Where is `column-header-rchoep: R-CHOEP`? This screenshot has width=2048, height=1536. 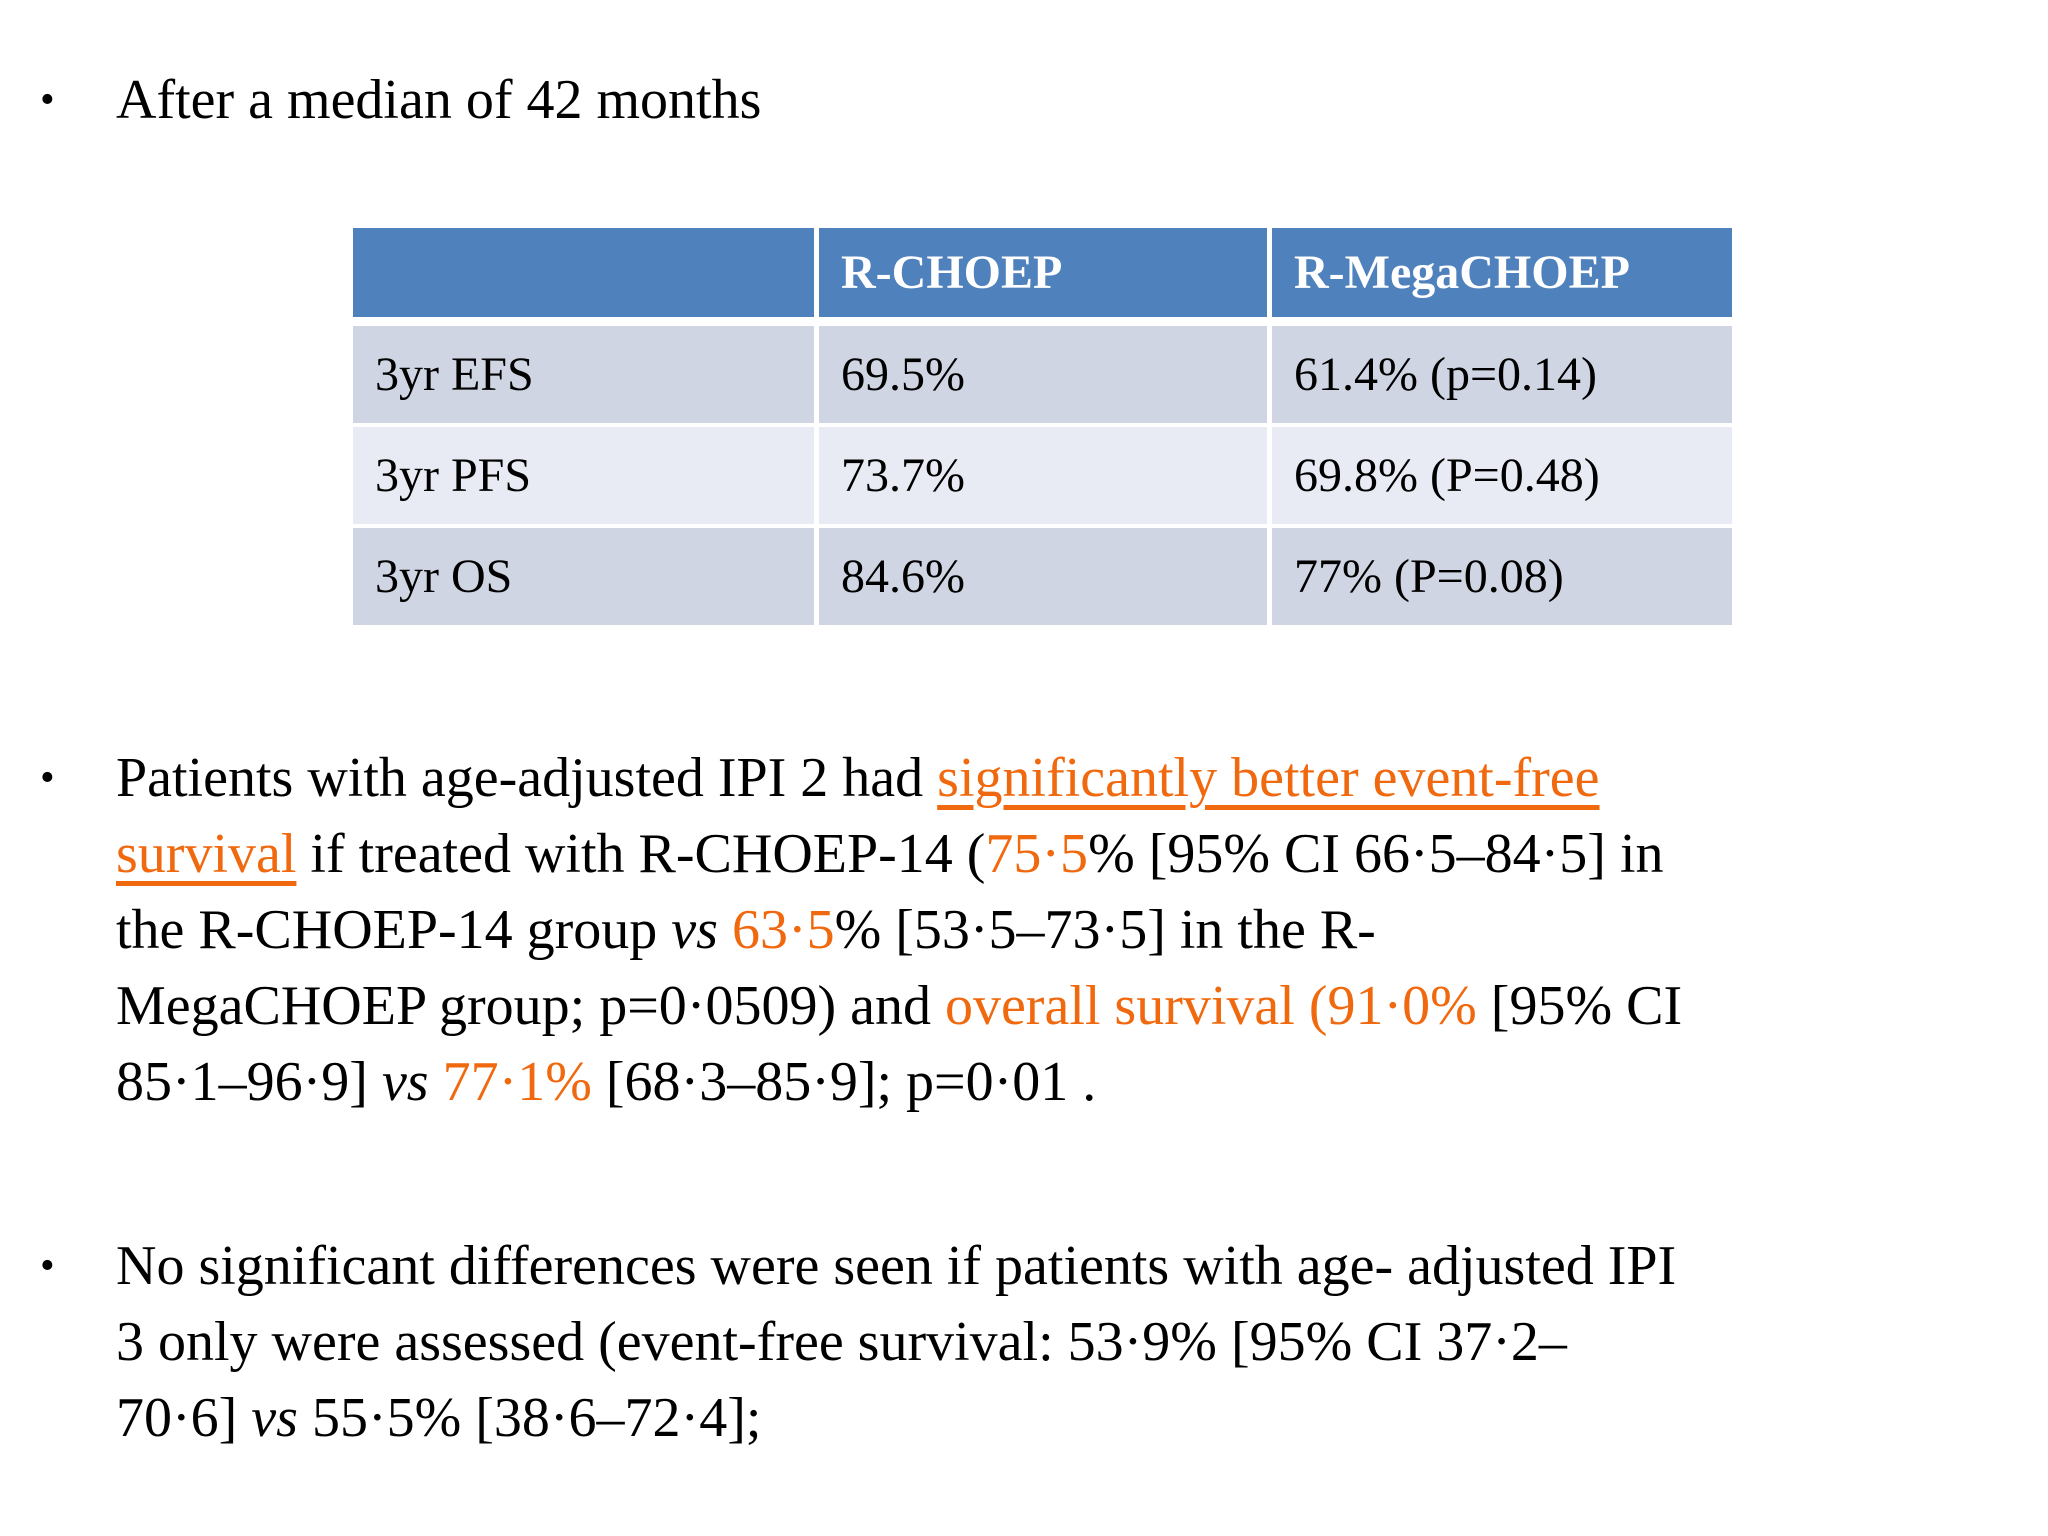
column-header-rchoep: R-CHOEP is located at coordinates (1045, 277).